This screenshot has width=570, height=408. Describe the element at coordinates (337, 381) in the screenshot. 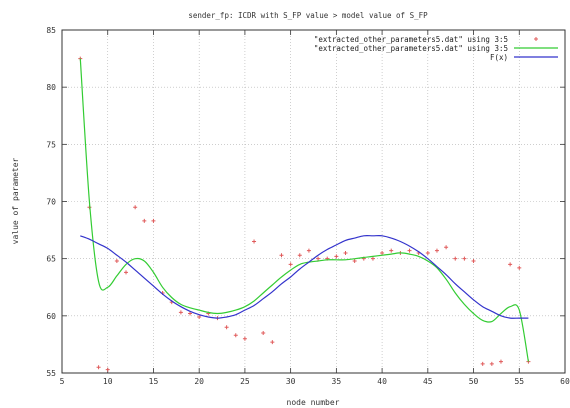

I see `x-tick-label: 35` at that location.